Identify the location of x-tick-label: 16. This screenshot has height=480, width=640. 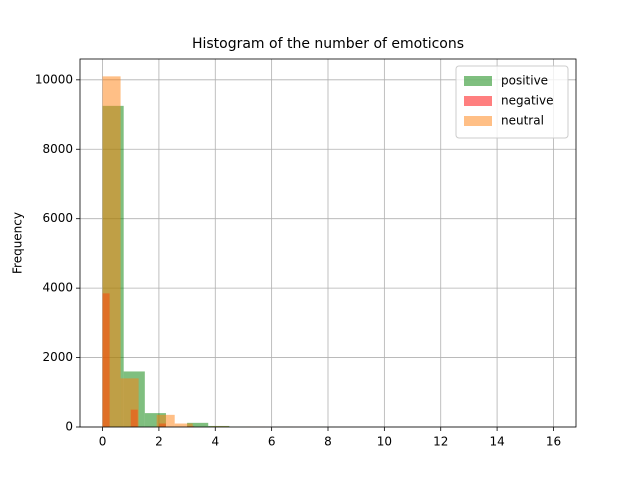
(553, 442).